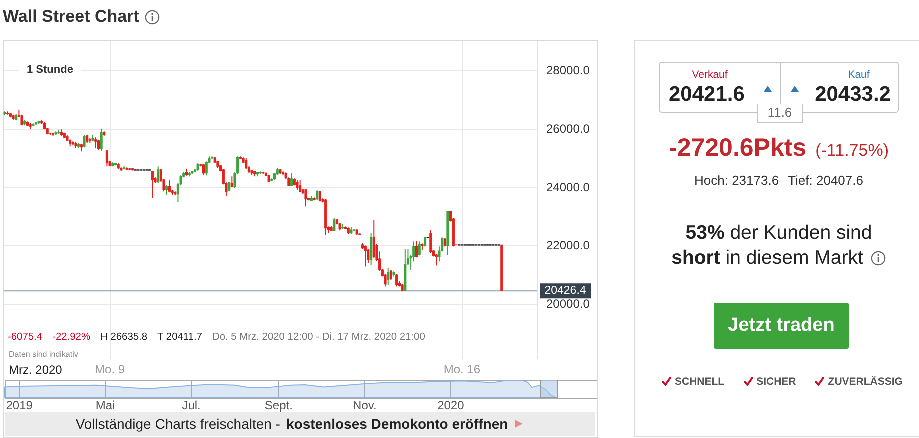 The image size is (919, 438). What do you see at coordinates (852, 150) in the screenshot?
I see `text: (-11.75%)` at bounding box center [852, 150].